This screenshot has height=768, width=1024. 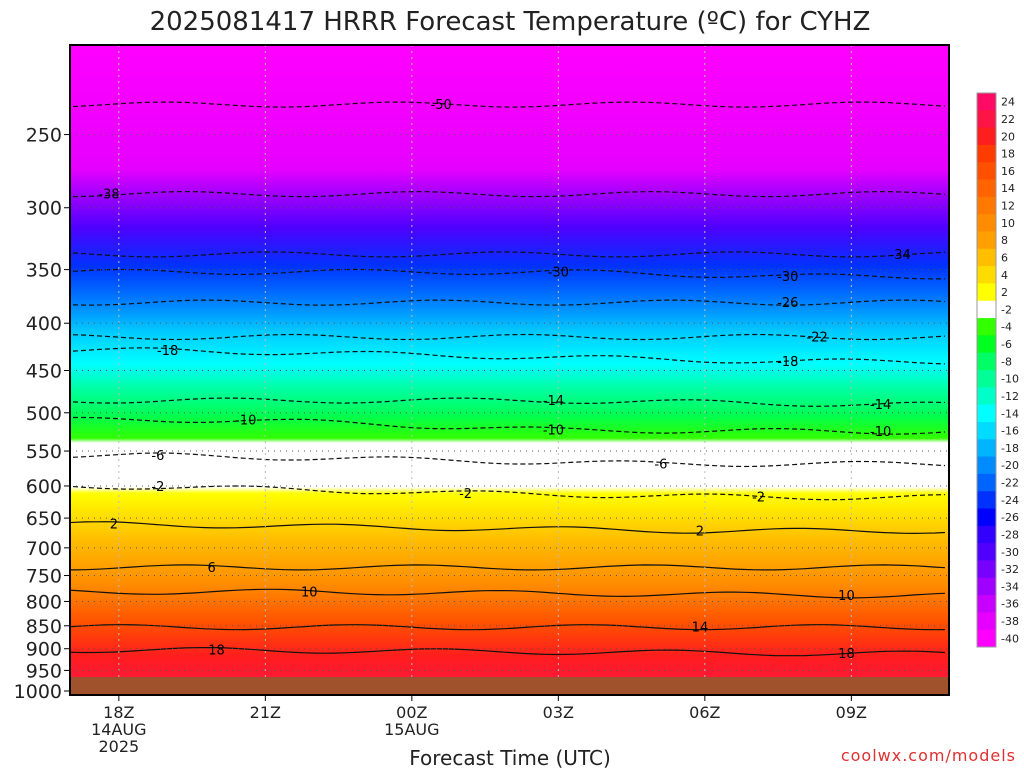 I want to click on colorbar-label: -10, so click(x=1010, y=379).